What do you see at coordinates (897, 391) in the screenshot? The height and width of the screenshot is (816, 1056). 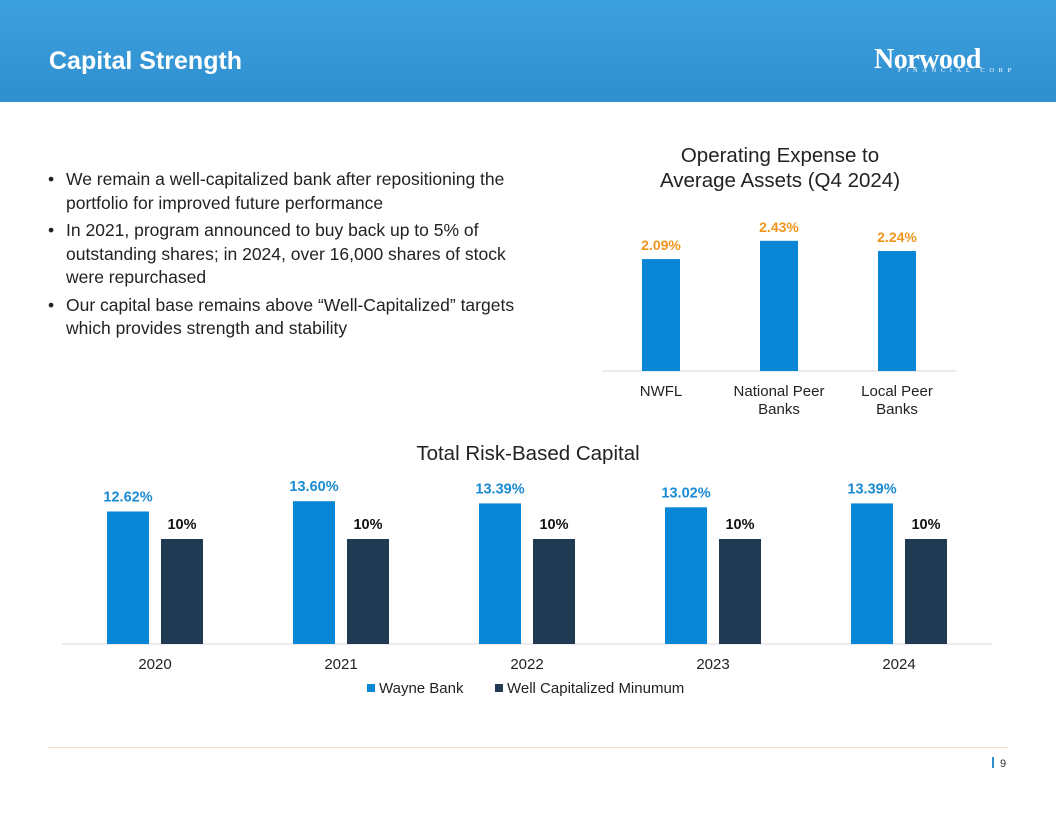 I see `opex-category-label: Local Peer` at bounding box center [897, 391].